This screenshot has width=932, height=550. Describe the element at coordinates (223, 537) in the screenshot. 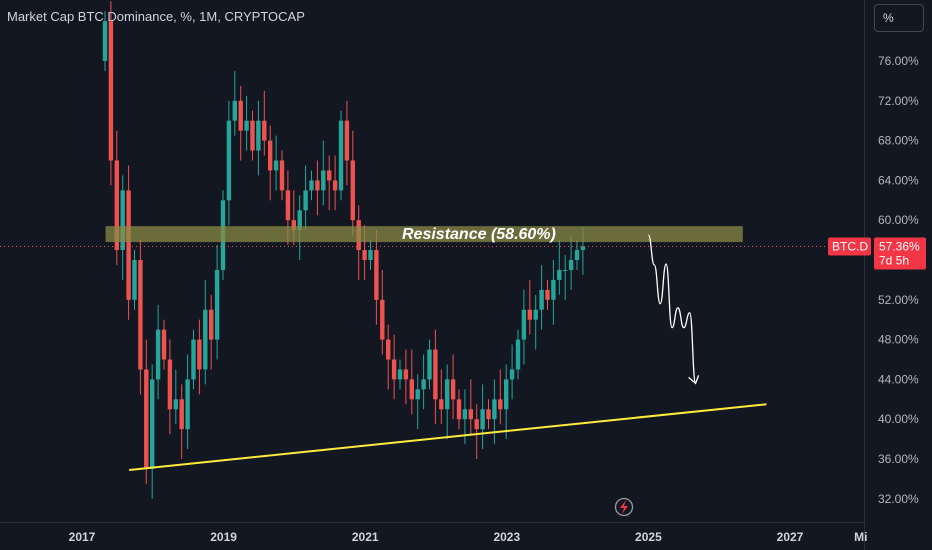

I see `x-tick-label: 2019` at that location.